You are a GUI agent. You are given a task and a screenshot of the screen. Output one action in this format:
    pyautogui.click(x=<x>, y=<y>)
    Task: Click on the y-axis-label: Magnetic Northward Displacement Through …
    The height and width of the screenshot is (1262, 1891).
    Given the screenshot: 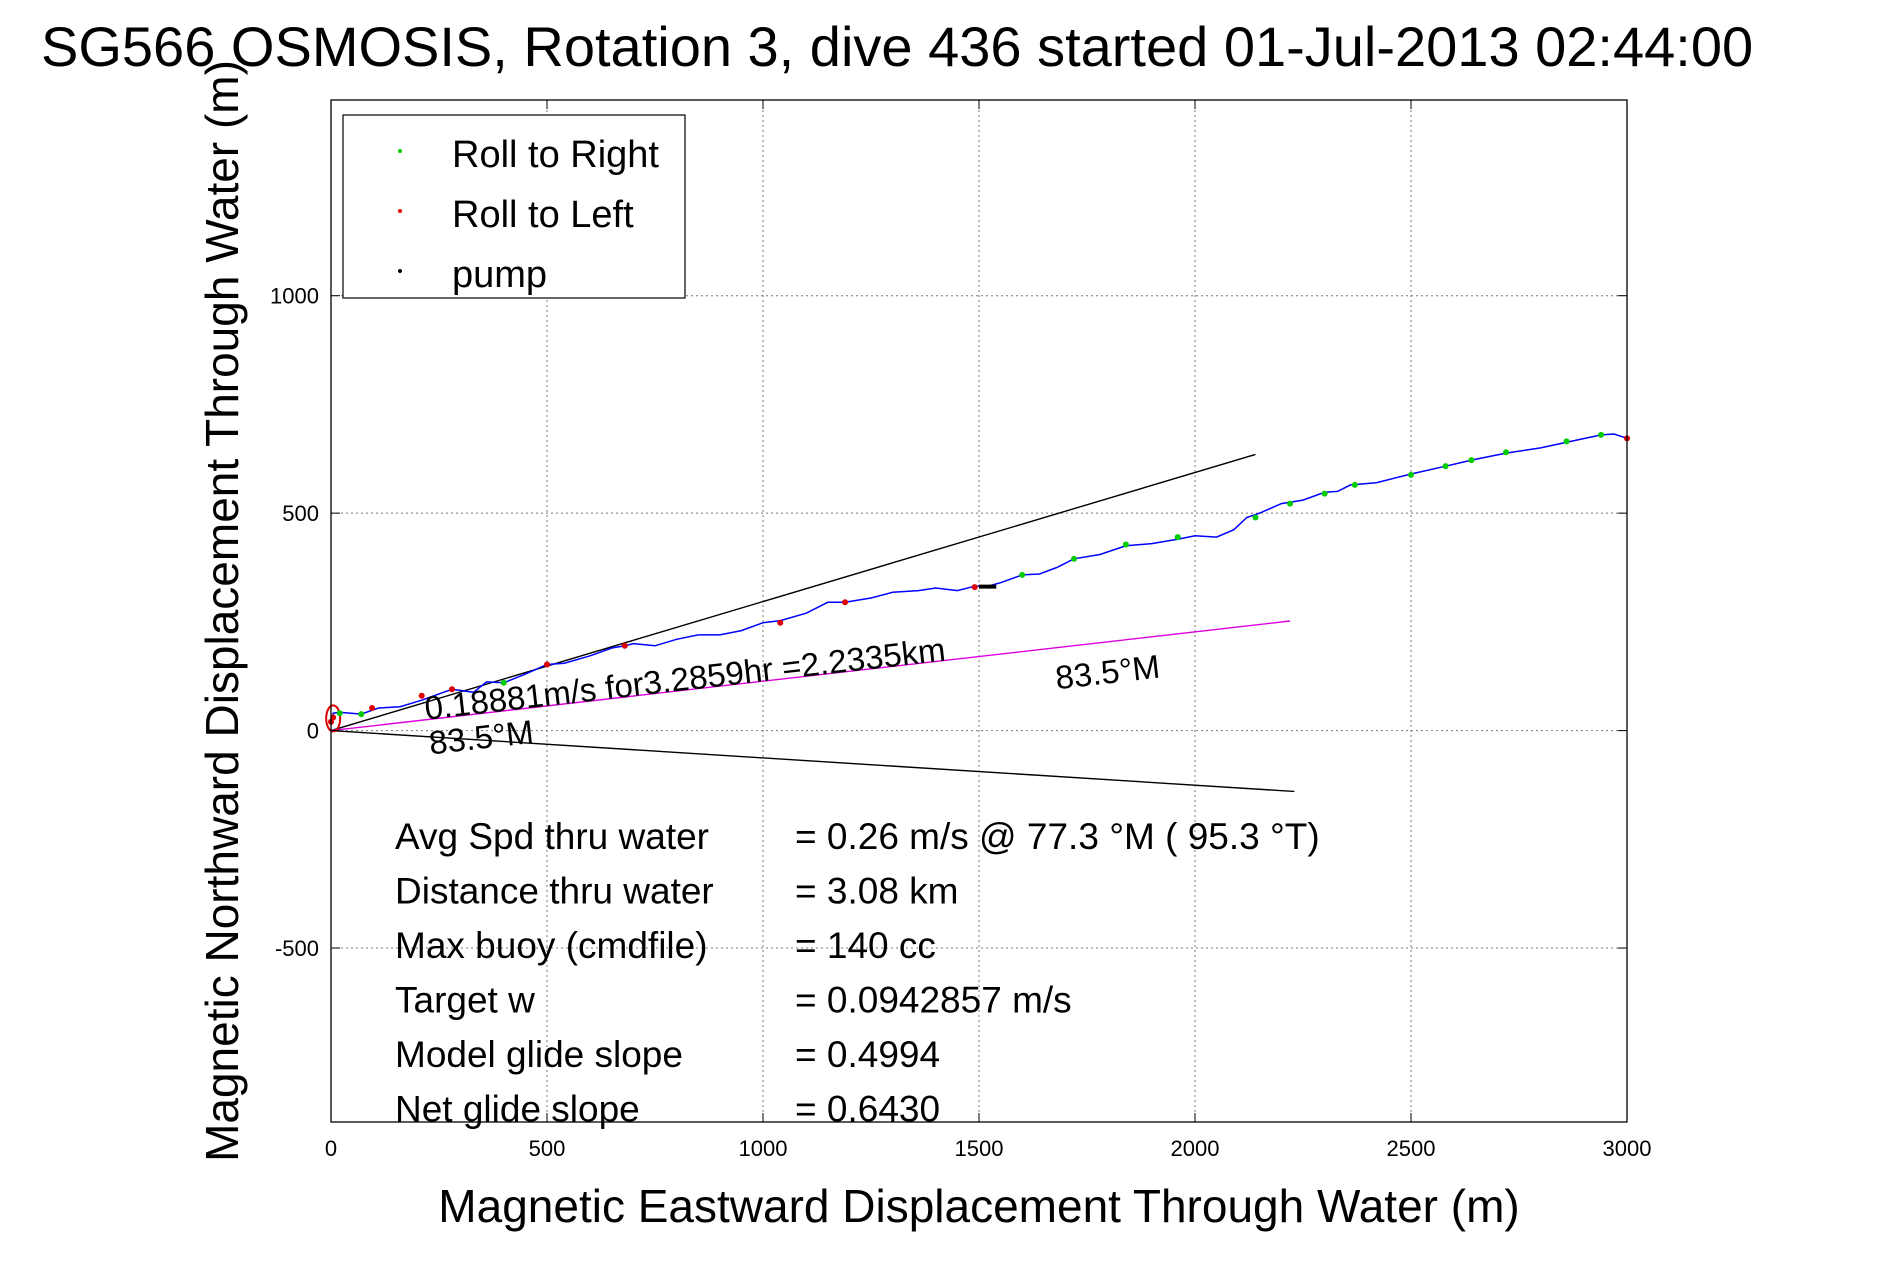 What is the action you would take?
    pyautogui.click(x=222, y=611)
    